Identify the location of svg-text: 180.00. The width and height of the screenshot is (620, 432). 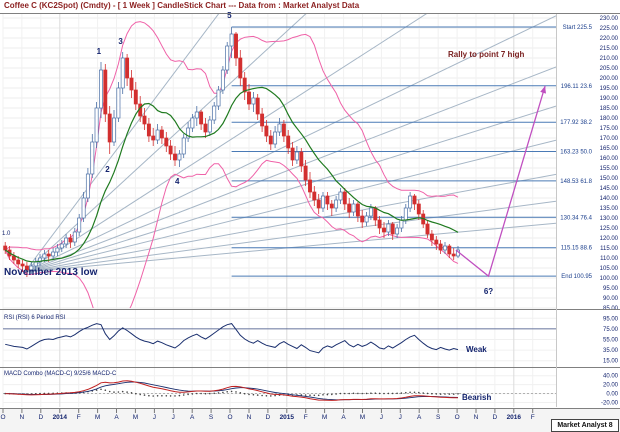
(609, 119).